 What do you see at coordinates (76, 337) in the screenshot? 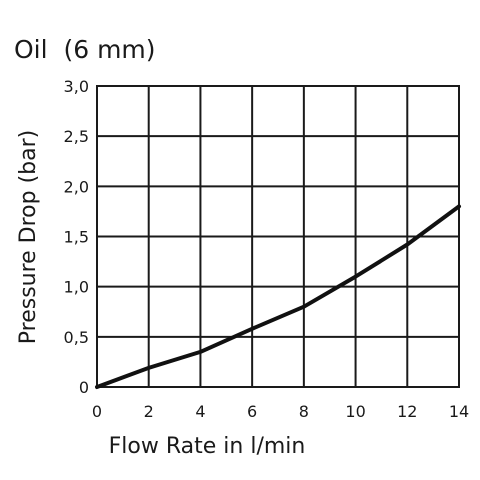
I see `y-tick-label: 0,5` at bounding box center [76, 337].